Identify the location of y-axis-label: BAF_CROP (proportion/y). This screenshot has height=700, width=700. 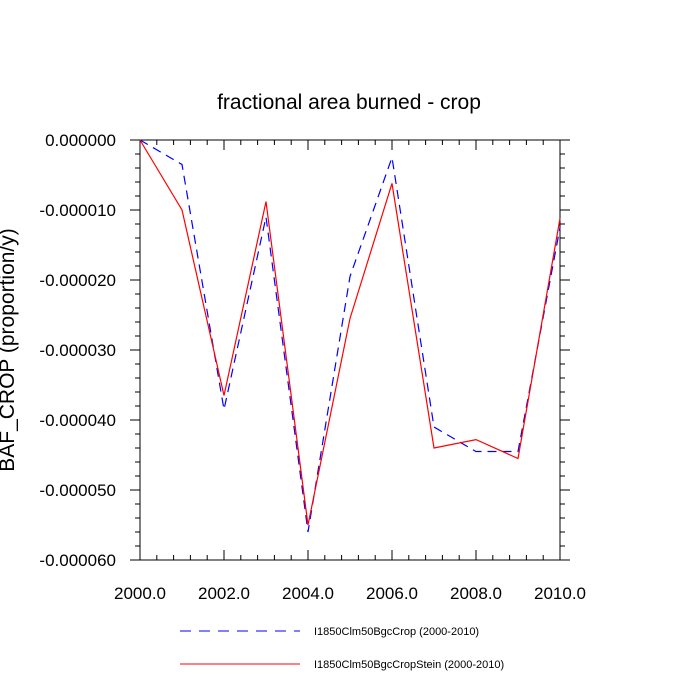
(9, 350).